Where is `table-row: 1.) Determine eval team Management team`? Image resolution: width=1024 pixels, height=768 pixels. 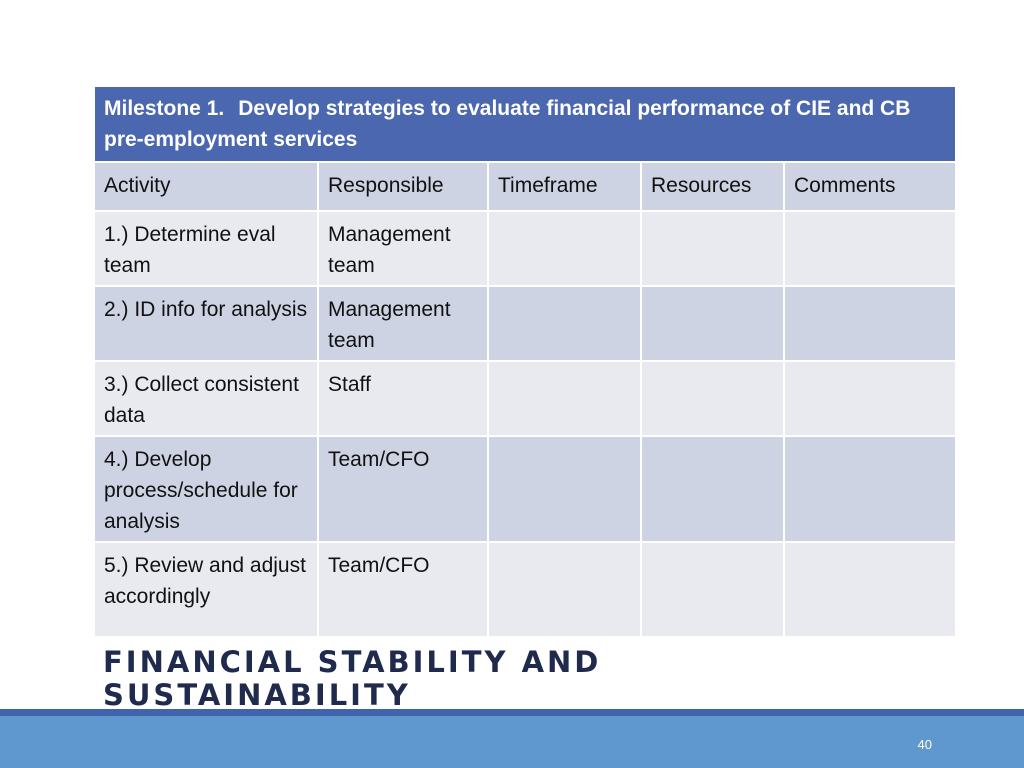 table-row: 1.) Determine eval team Management team is located at coordinates (525, 248).